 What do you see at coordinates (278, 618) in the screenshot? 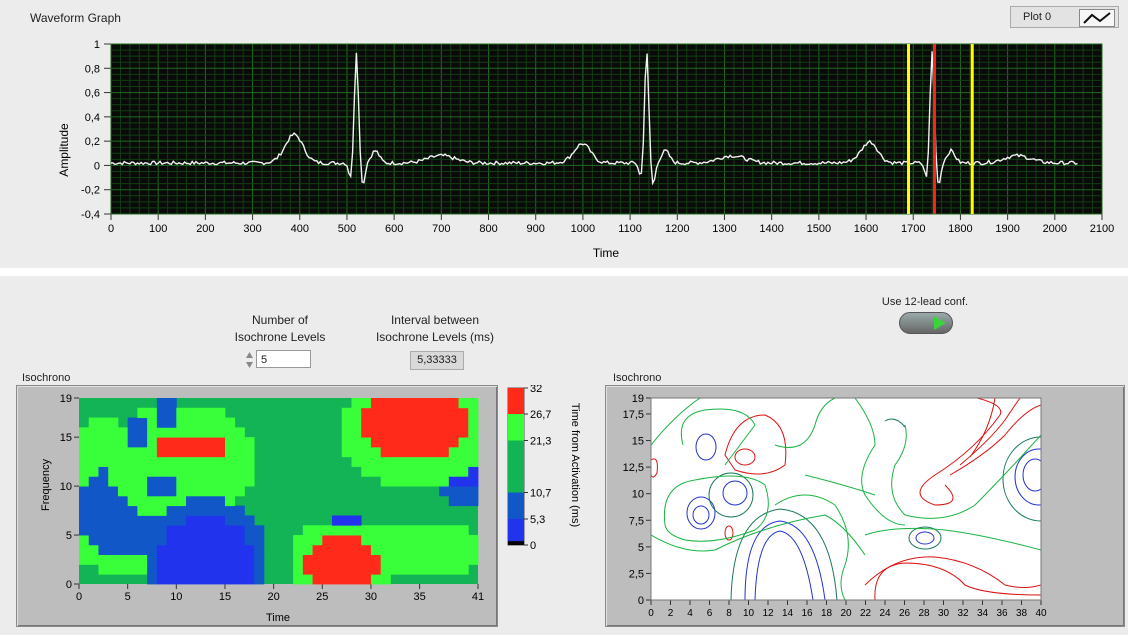
I see `iso-left-xlabel: Time` at bounding box center [278, 618].